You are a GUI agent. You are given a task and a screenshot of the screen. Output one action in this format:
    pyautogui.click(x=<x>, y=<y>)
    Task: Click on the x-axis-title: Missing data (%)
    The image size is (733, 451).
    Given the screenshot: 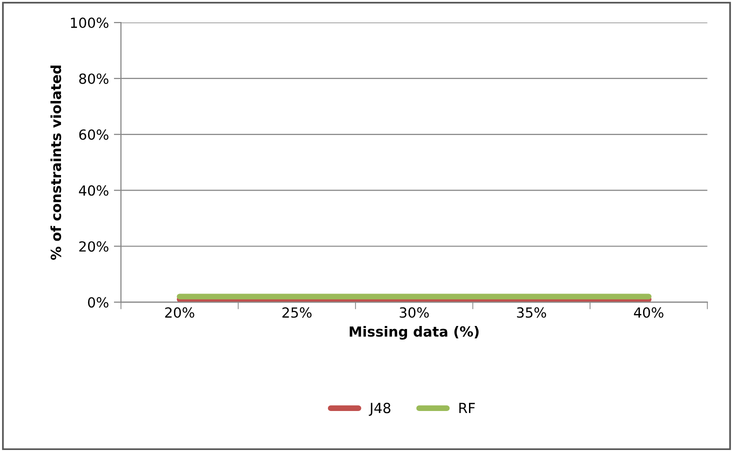 What is the action you would take?
    pyautogui.click(x=414, y=333)
    